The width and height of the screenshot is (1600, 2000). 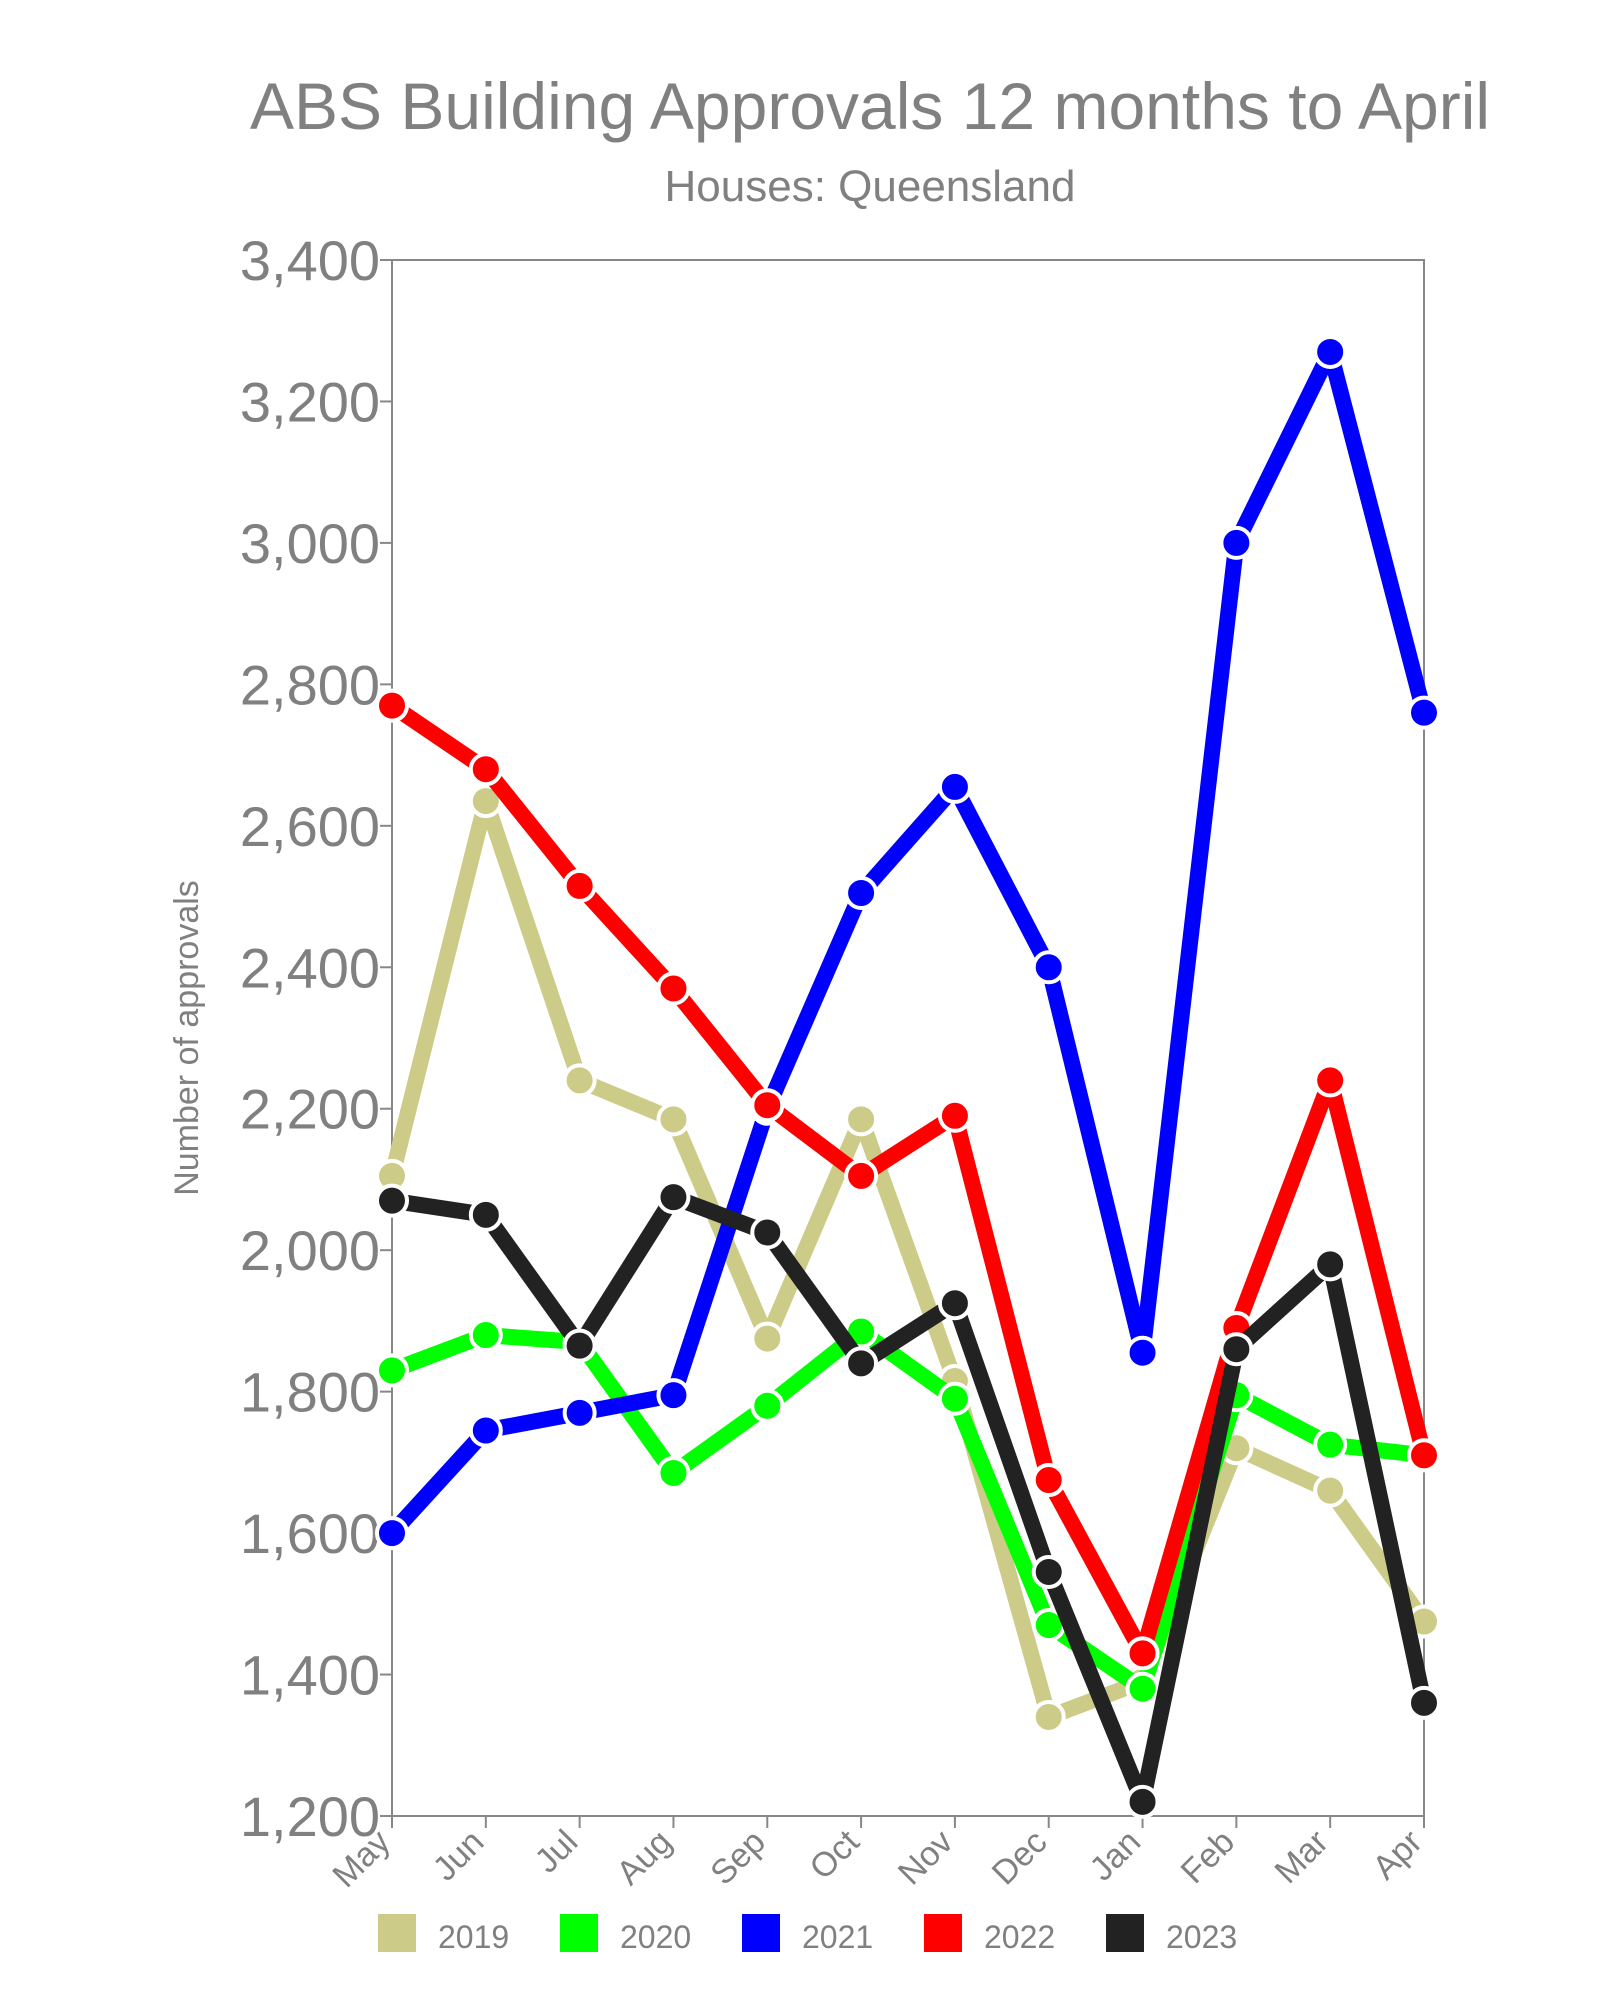 What do you see at coordinates (1020, 1858) in the screenshot?
I see `x-tick-label: Dec` at bounding box center [1020, 1858].